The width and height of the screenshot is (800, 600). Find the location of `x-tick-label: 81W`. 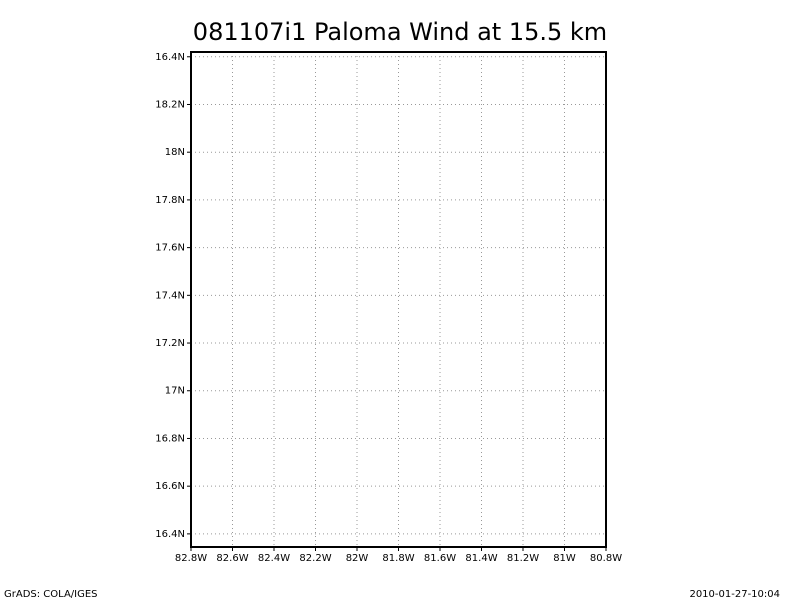

x-tick-label: 81W is located at coordinates (564, 558).